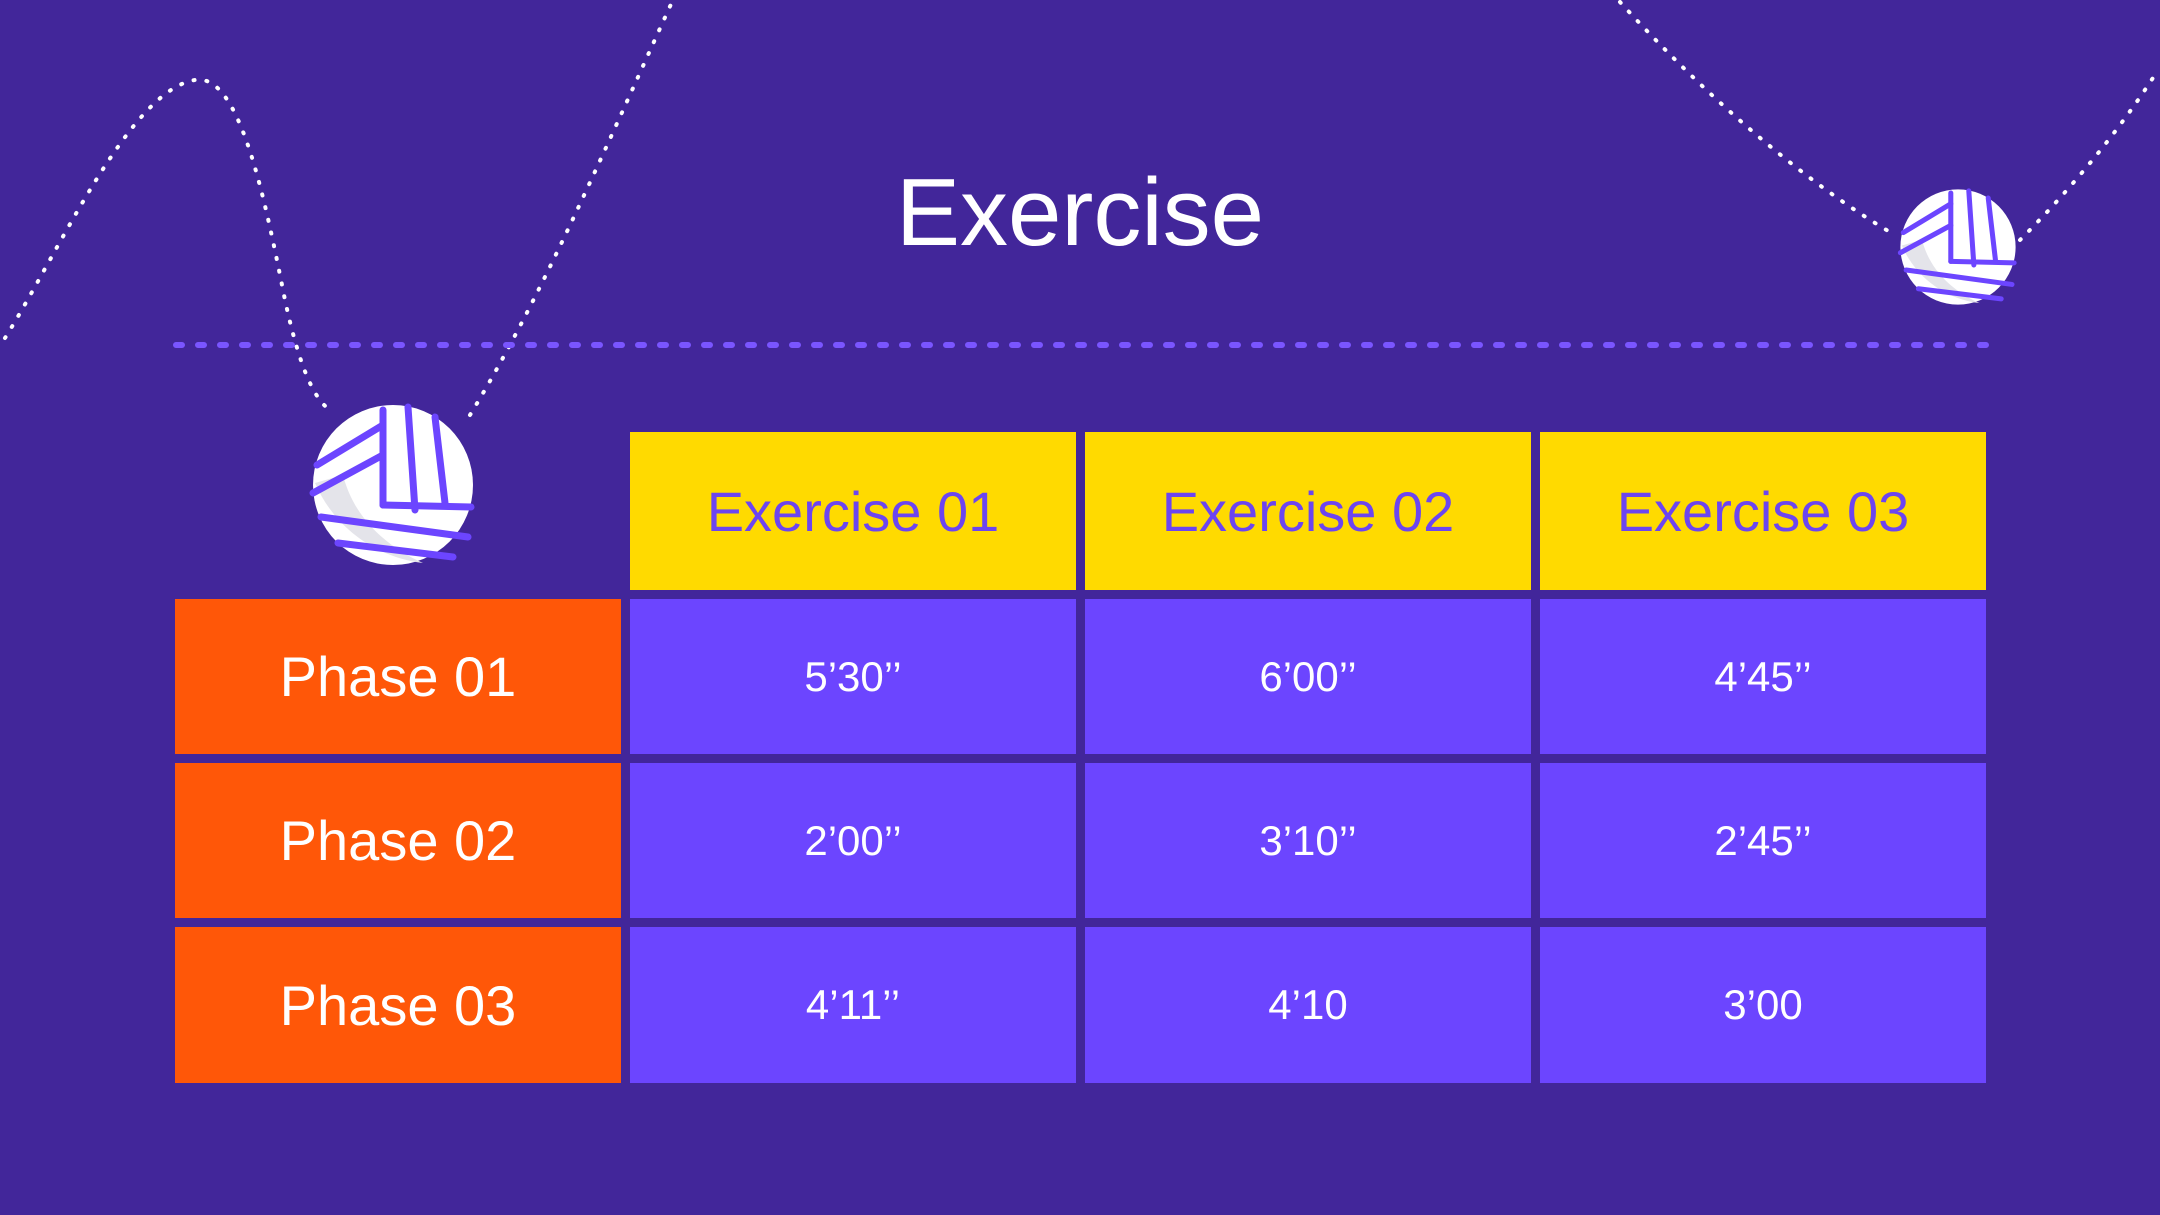  What do you see at coordinates (398, 840) in the screenshot?
I see `row-header-phase-02: Phase 02` at bounding box center [398, 840].